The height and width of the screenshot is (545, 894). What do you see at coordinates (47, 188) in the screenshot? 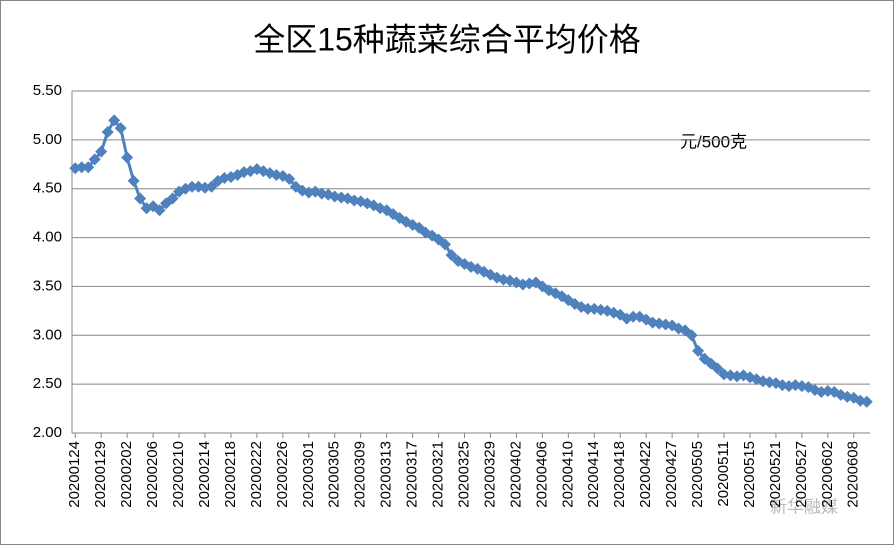
I see `y-tick-label: 4.50` at bounding box center [47, 188].